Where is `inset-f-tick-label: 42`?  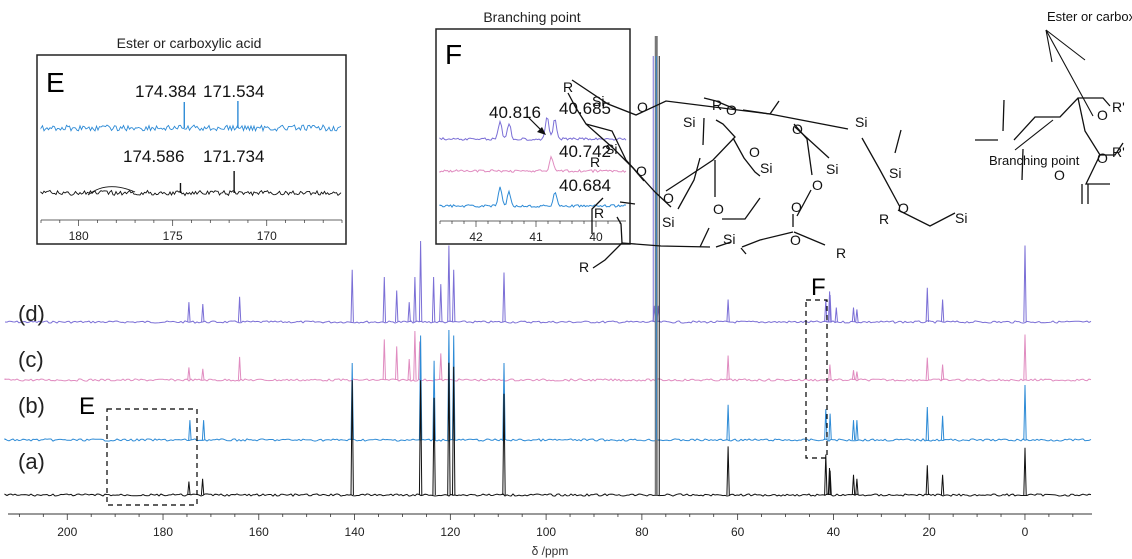 inset-f-tick-label: 42 is located at coordinates (476, 237).